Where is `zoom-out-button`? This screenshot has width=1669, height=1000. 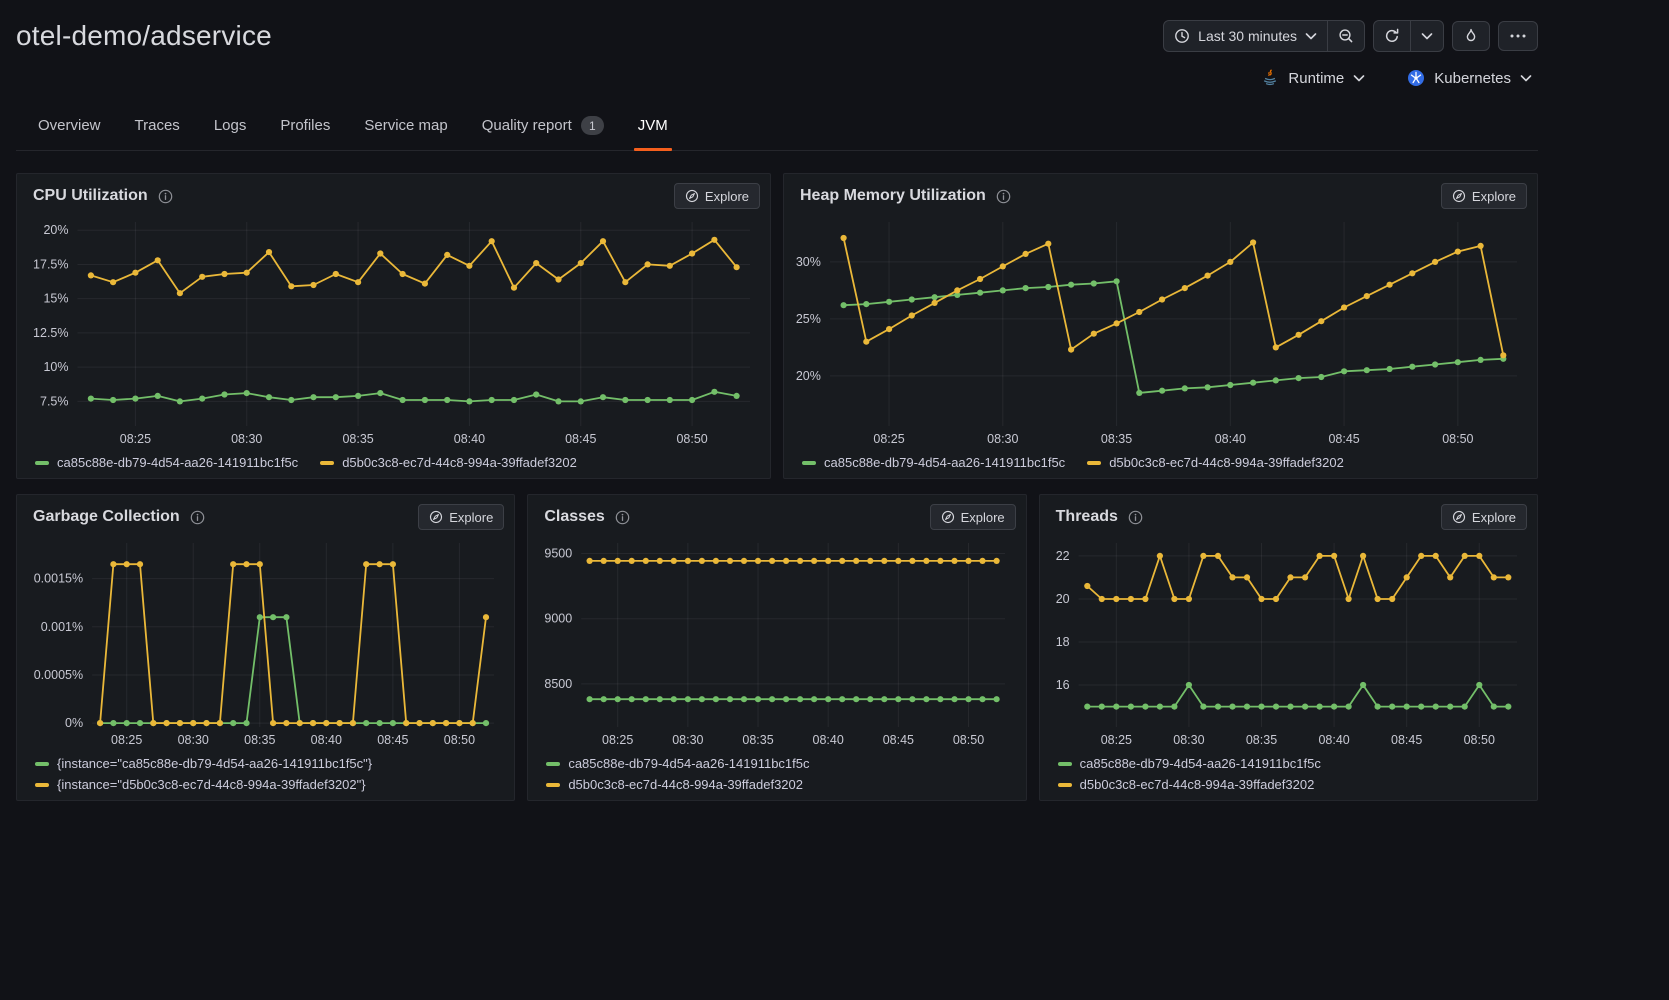 zoom-out-button is located at coordinates (1345, 36).